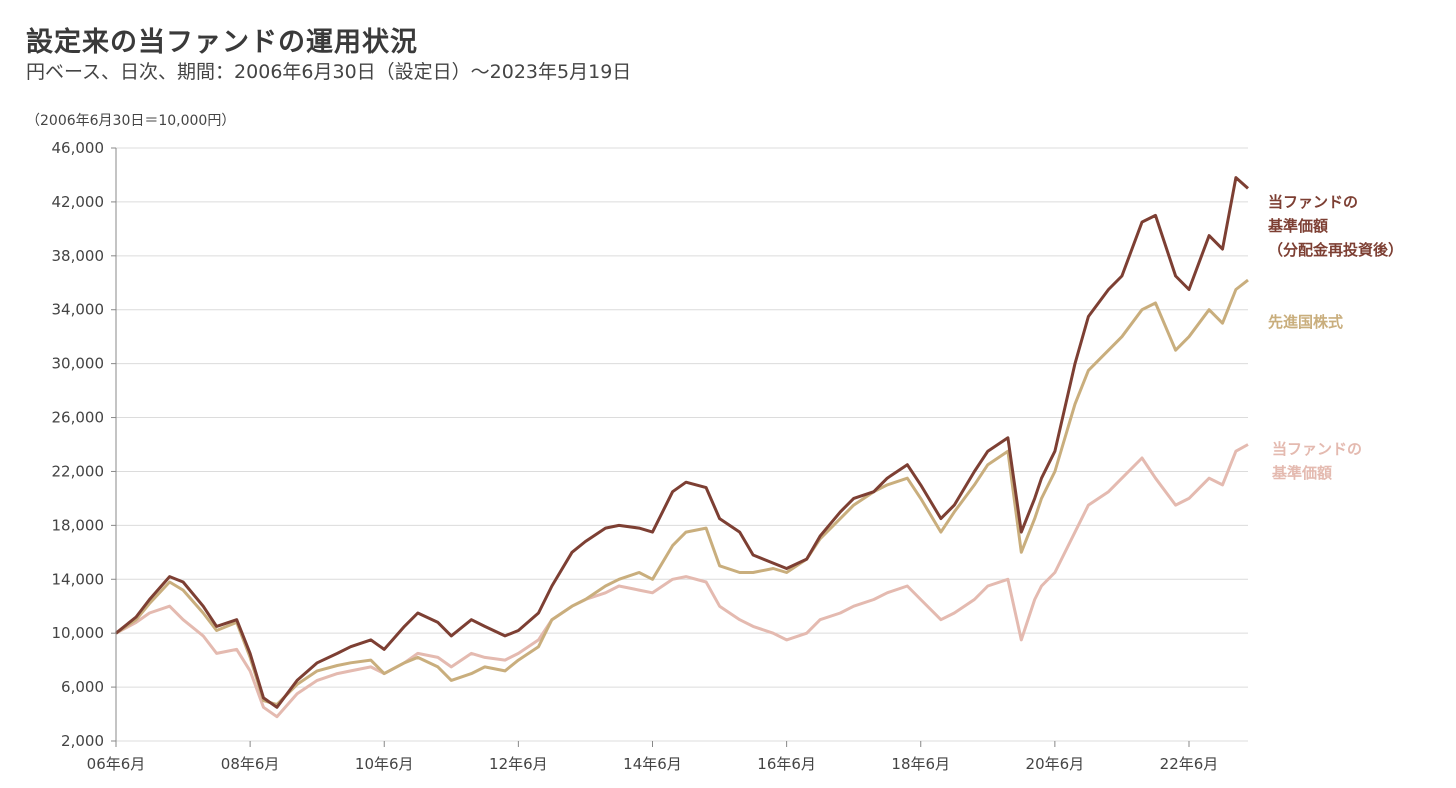  I want to click on y-tick-label: 38,000, so click(78, 256).